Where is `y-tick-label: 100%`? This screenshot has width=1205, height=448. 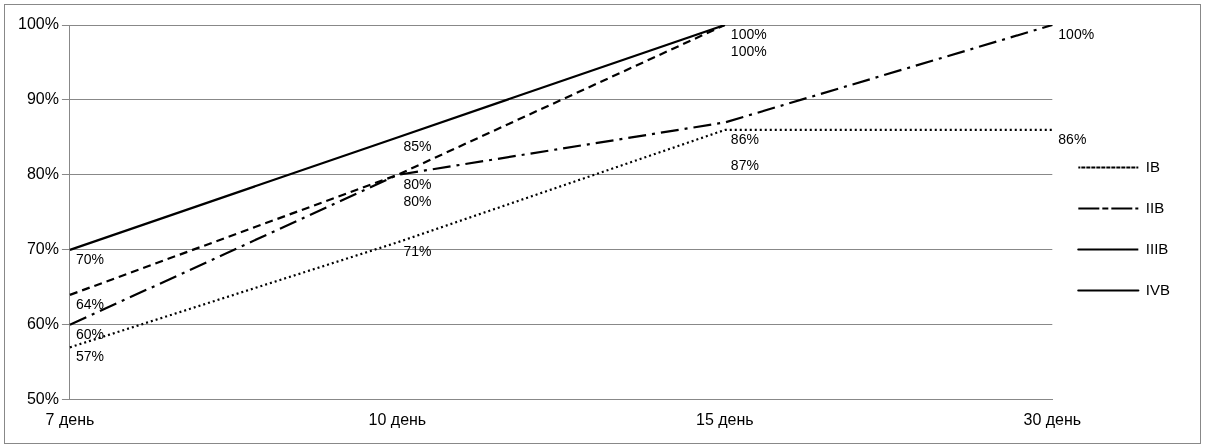 y-tick-label: 100% is located at coordinates (38, 24).